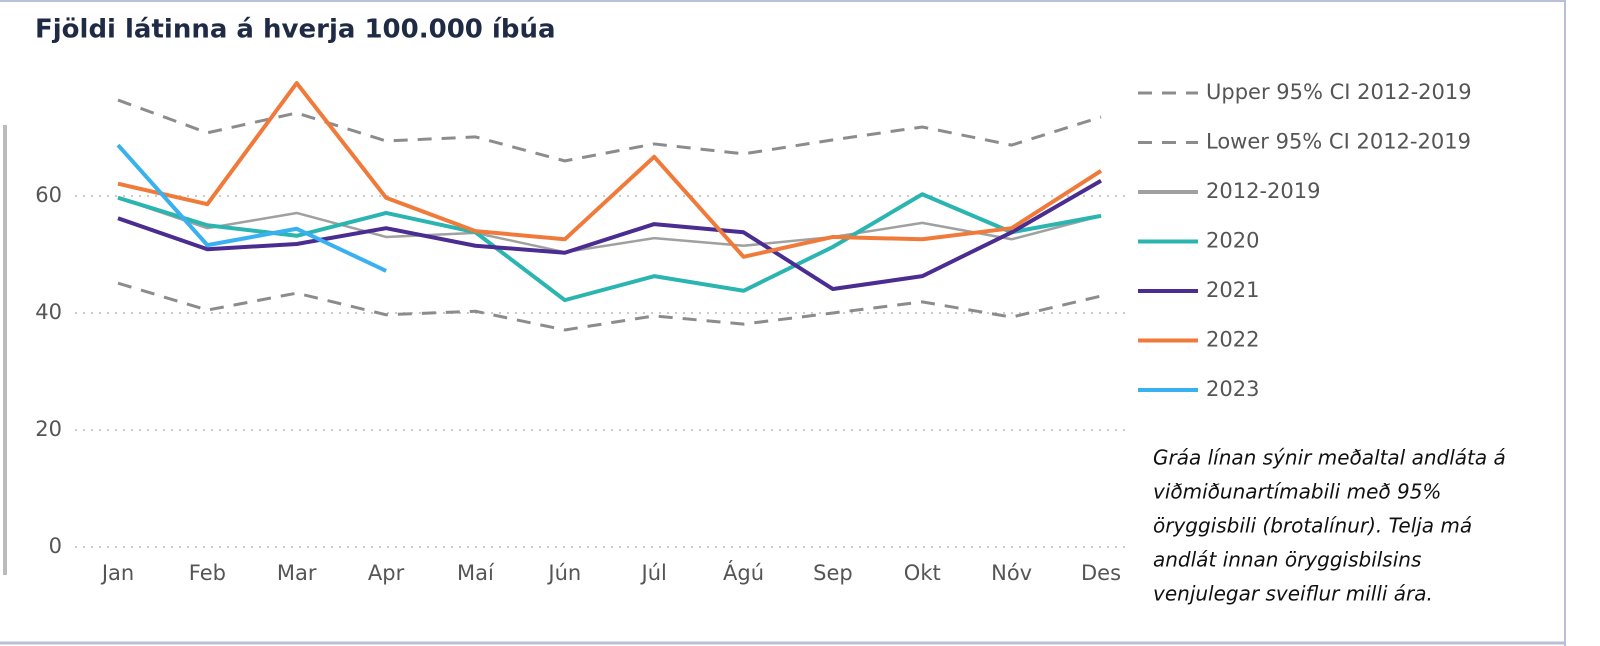 The height and width of the screenshot is (646, 1600). What do you see at coordinates (1263, 191) in the screenshot?
I see `legend-label: 2012-2019` at bounding box center [1263, 191].